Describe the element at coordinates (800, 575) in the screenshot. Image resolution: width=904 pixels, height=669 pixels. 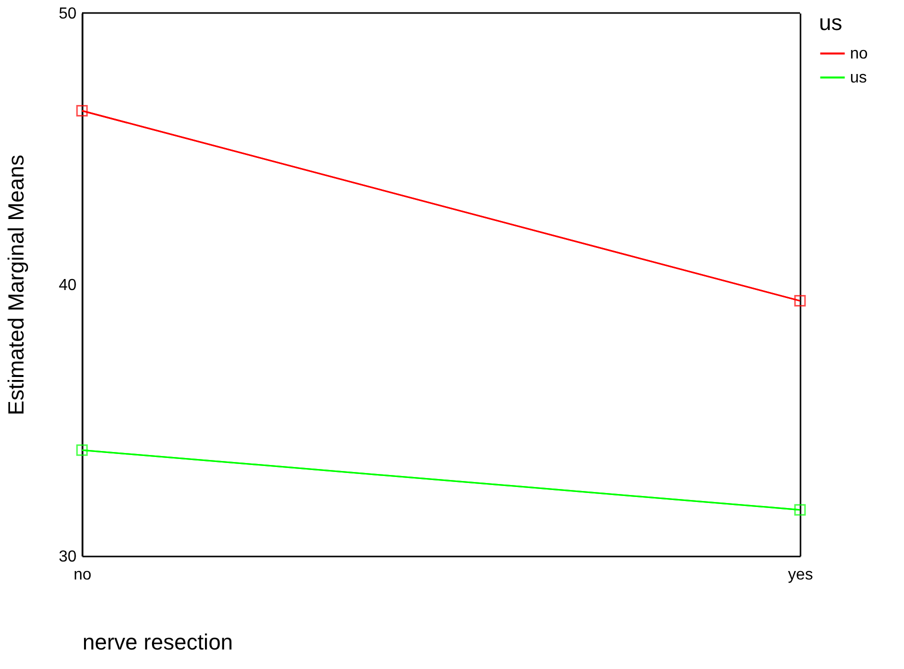
I see `x-tick-label: yes` at that location.